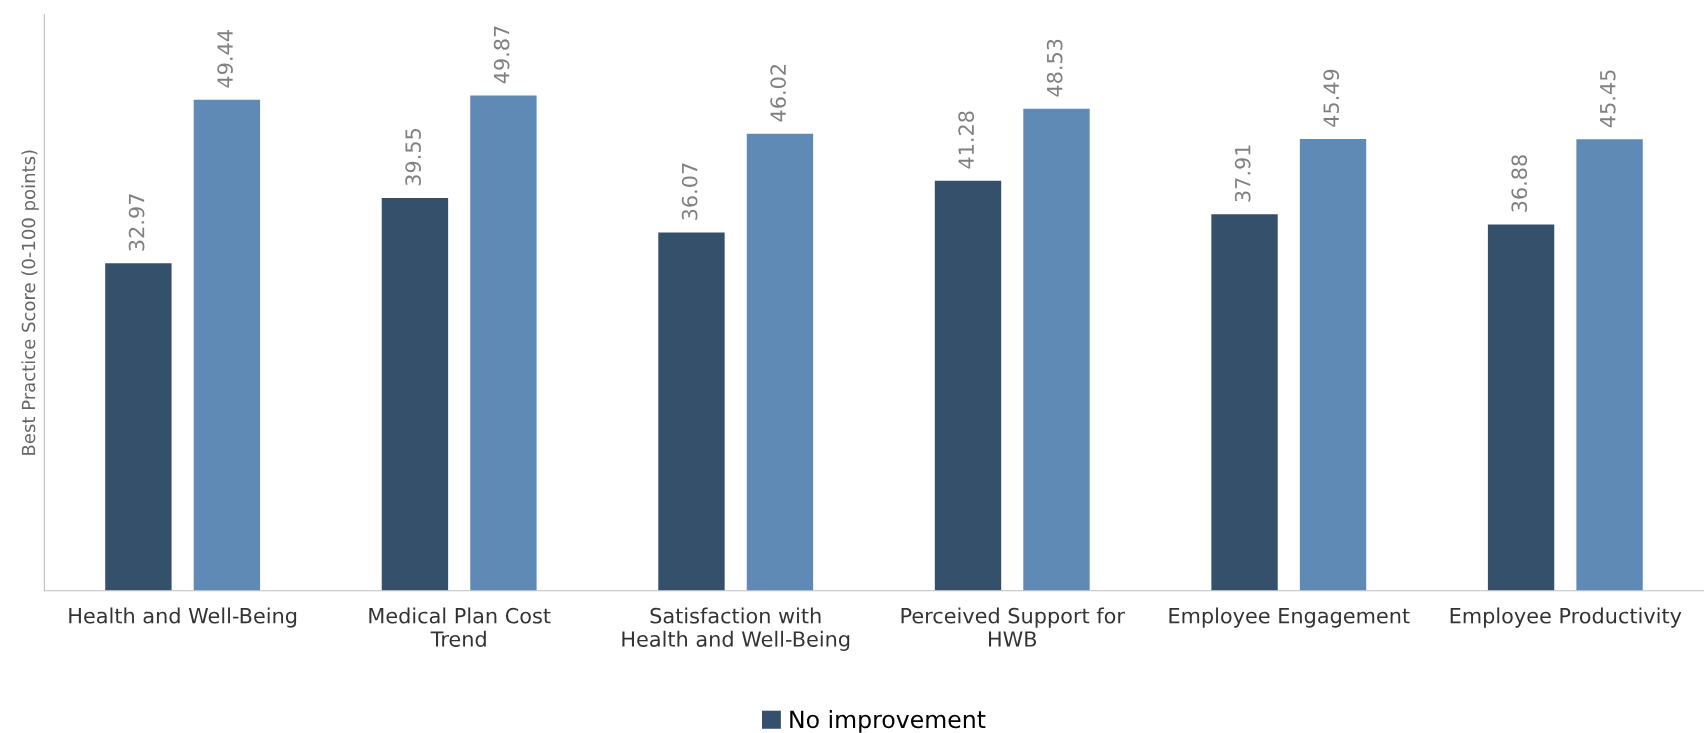 The image size is (1707, 733). Describe the element at coordinates (1331, 98) in the screenshot. I see `data-label: 45.49` at that location.